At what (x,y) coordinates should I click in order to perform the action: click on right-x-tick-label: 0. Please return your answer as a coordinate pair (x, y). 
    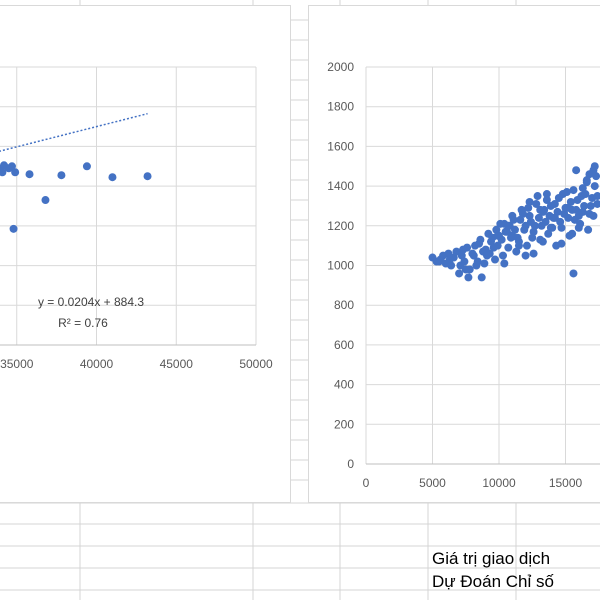
    Looking at the image, I should click on (366, 483).